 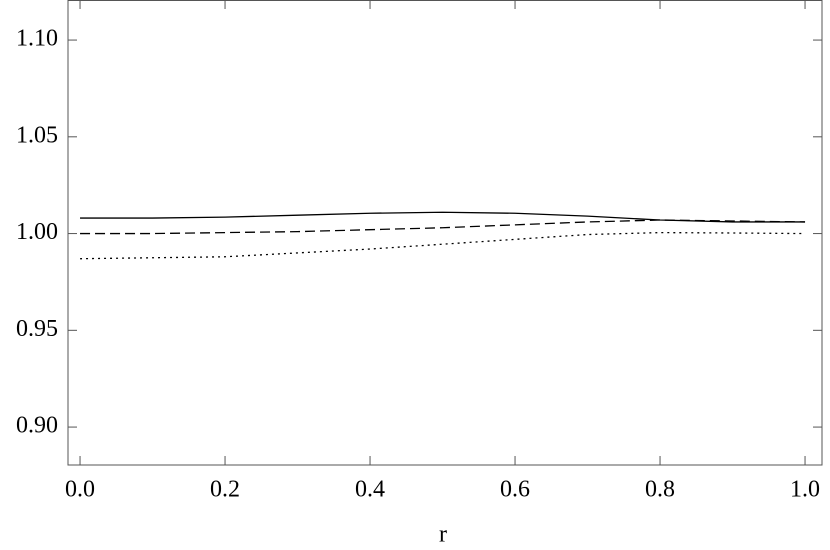 I want to click on y-tick-label: 0.90, so click(x=37, y=426).